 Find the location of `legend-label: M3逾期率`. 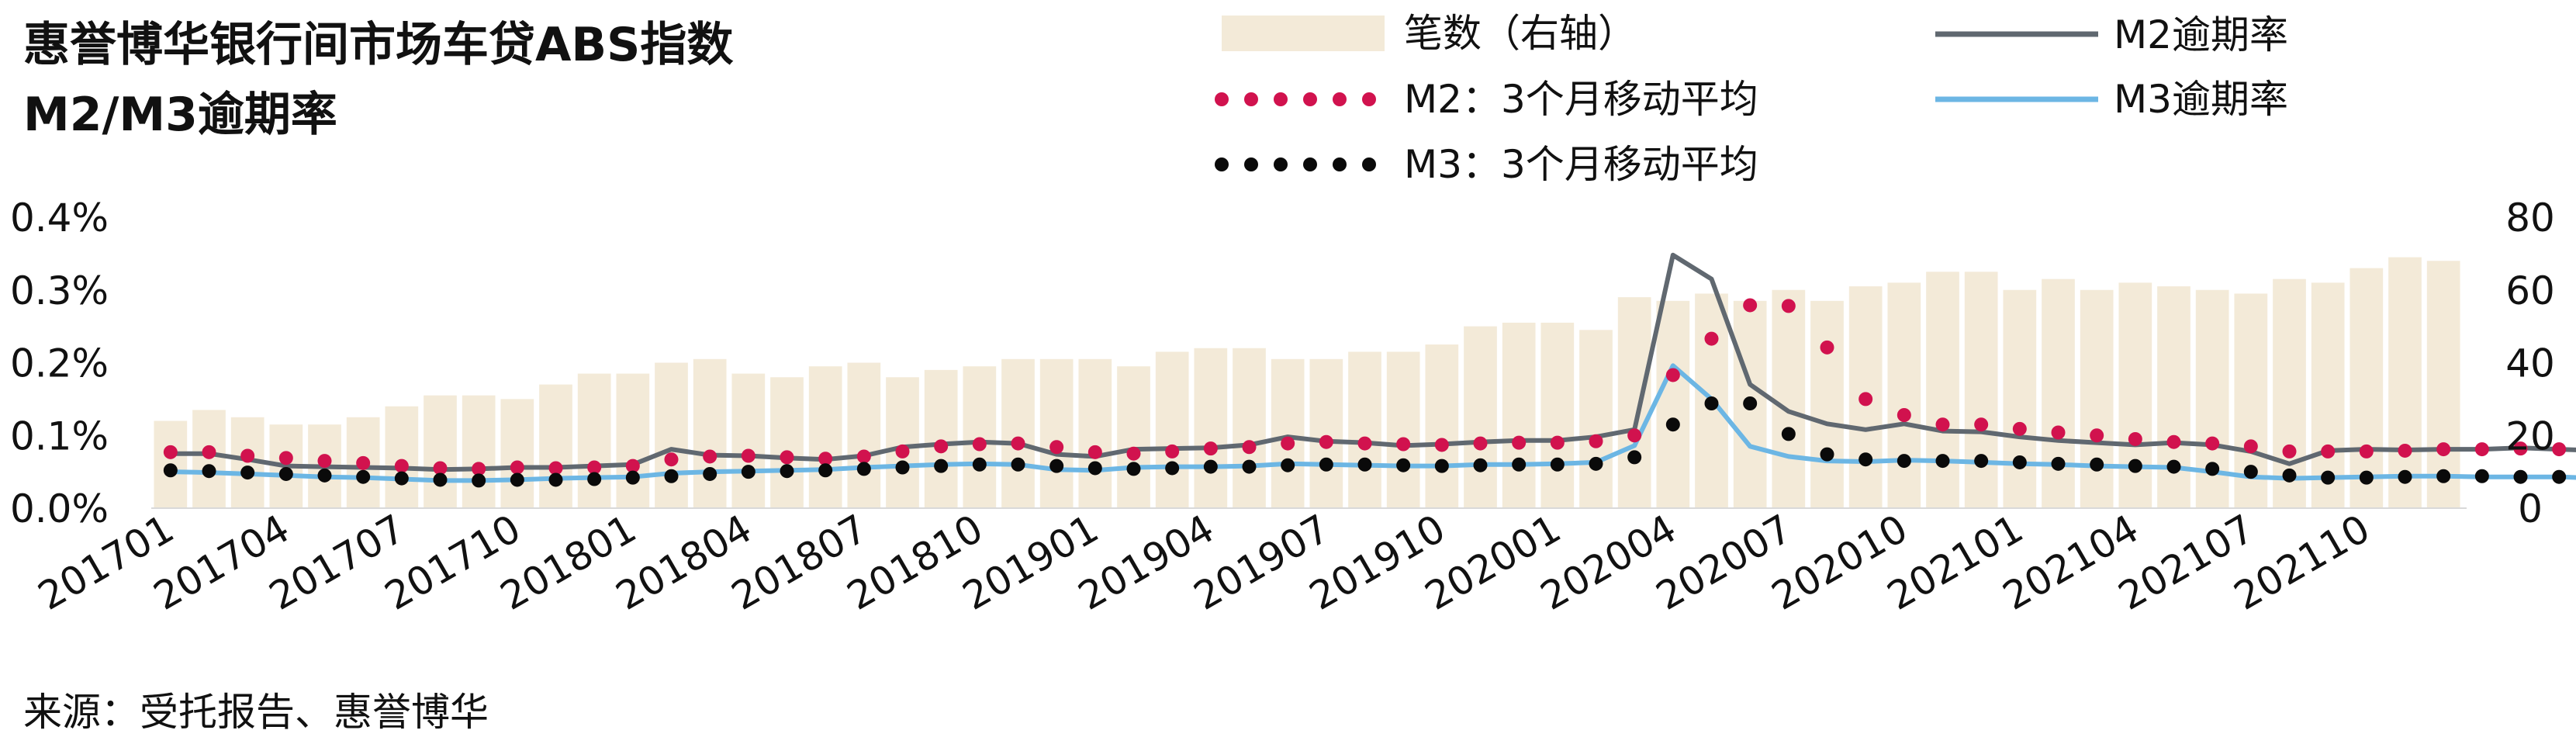

legend-label: M3逾期率 is located at coordinates (2201, 99).